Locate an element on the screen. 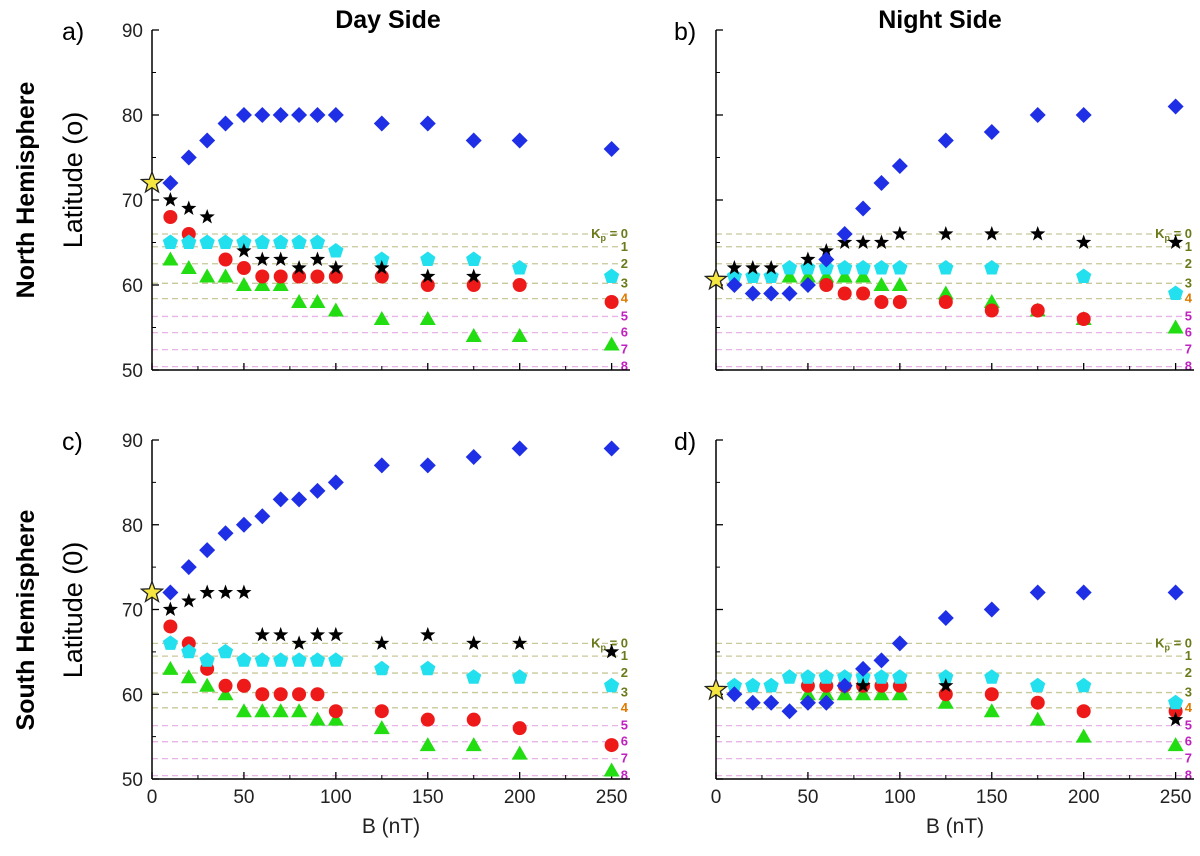 Image resolution: width=1200 pixels, height=856 pixels. kp-label: 3 is located at coordinates (1188, 692).